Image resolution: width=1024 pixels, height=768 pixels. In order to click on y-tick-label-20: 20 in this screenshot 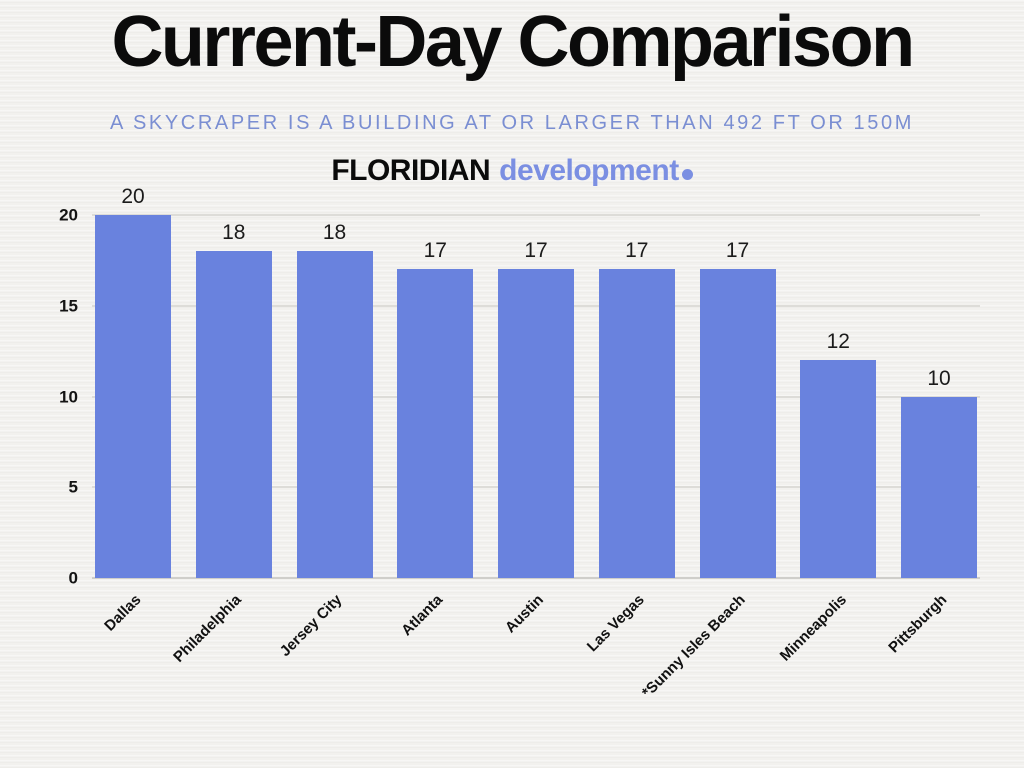, I will do `click(68, 215)`.